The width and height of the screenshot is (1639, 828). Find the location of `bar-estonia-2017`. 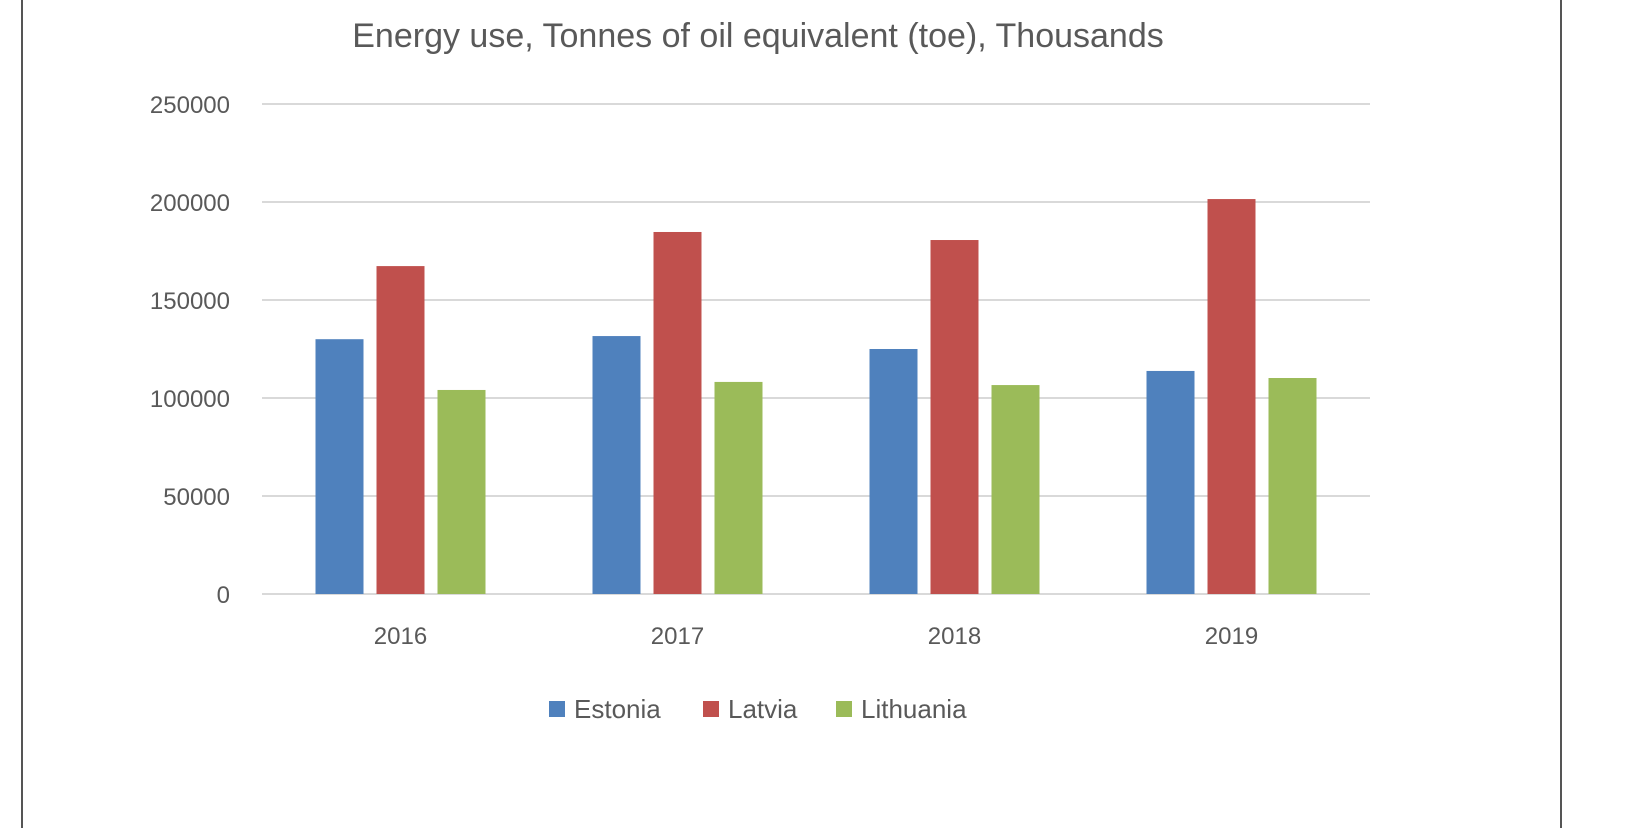

bar-estonia-2017 is located at coordinates (616, 465).